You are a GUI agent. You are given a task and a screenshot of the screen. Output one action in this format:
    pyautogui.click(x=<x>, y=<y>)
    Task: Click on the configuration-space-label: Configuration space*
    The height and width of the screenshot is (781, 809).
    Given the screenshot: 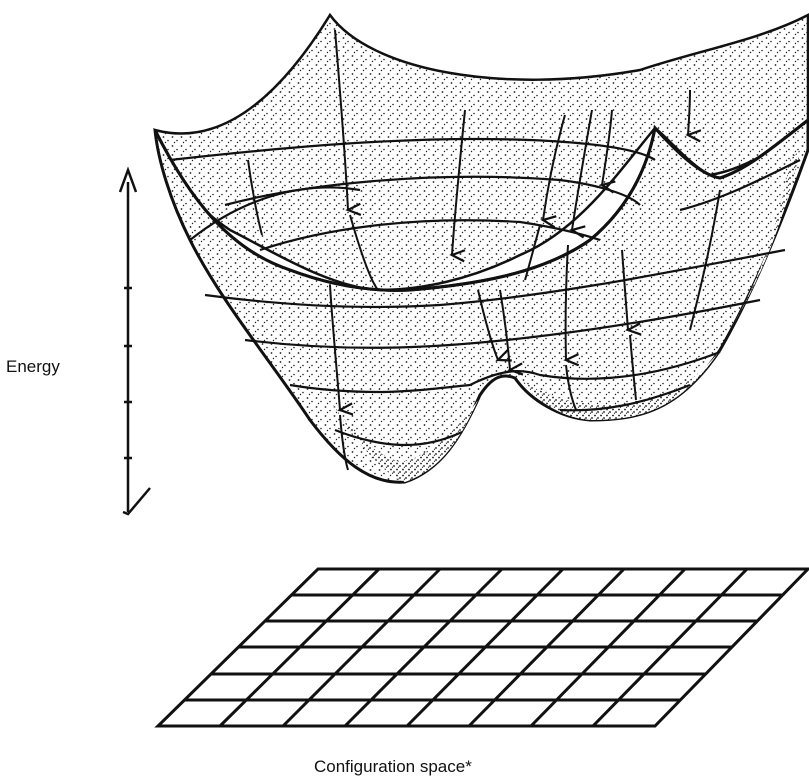 What is the action you would take?
    pyautogui.click(x=393, y=767)
    